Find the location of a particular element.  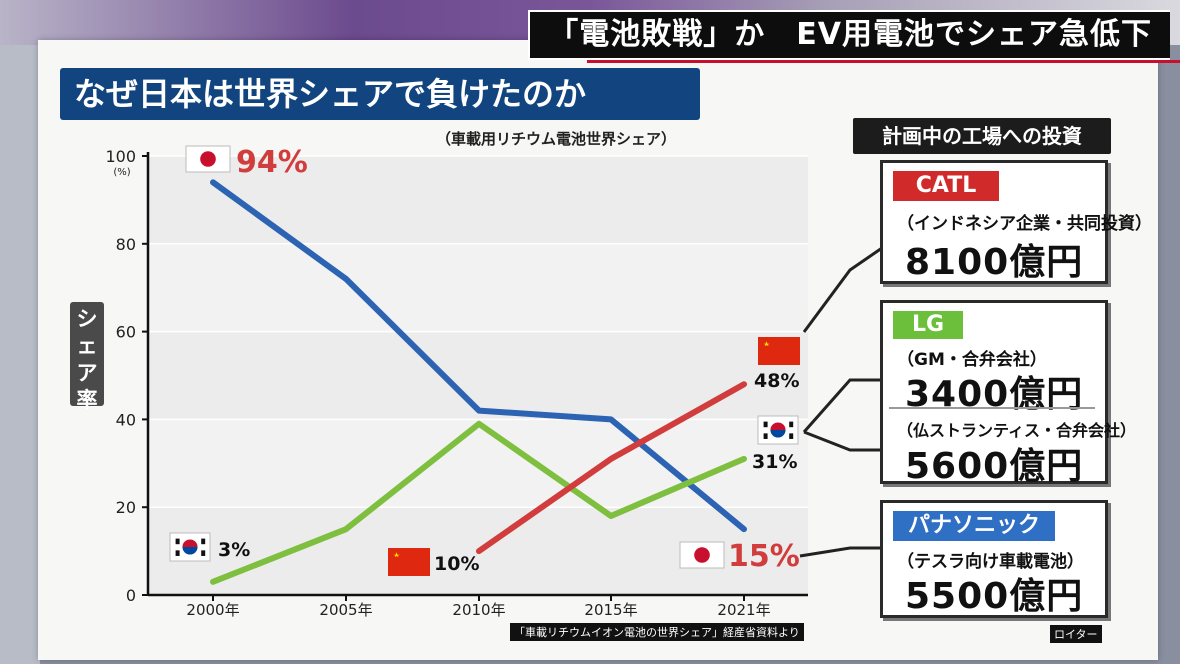

panasonic-card: パナソニック （テスラ向け車載電池） 5500億円 is located at coordinates (994, 559).